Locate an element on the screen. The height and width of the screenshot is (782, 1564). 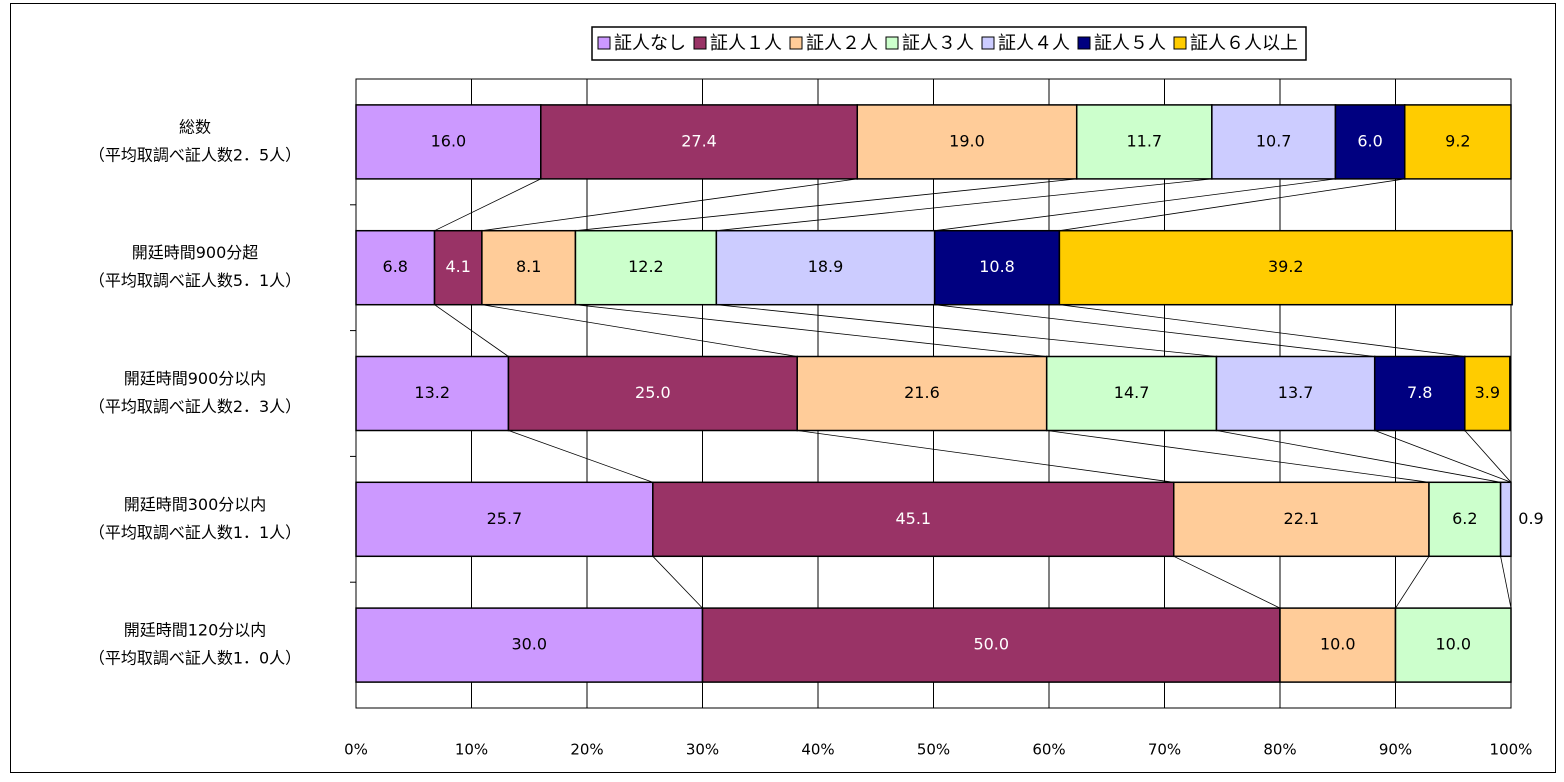
data-label: 11.7 is located at coordinates (1144, 140).